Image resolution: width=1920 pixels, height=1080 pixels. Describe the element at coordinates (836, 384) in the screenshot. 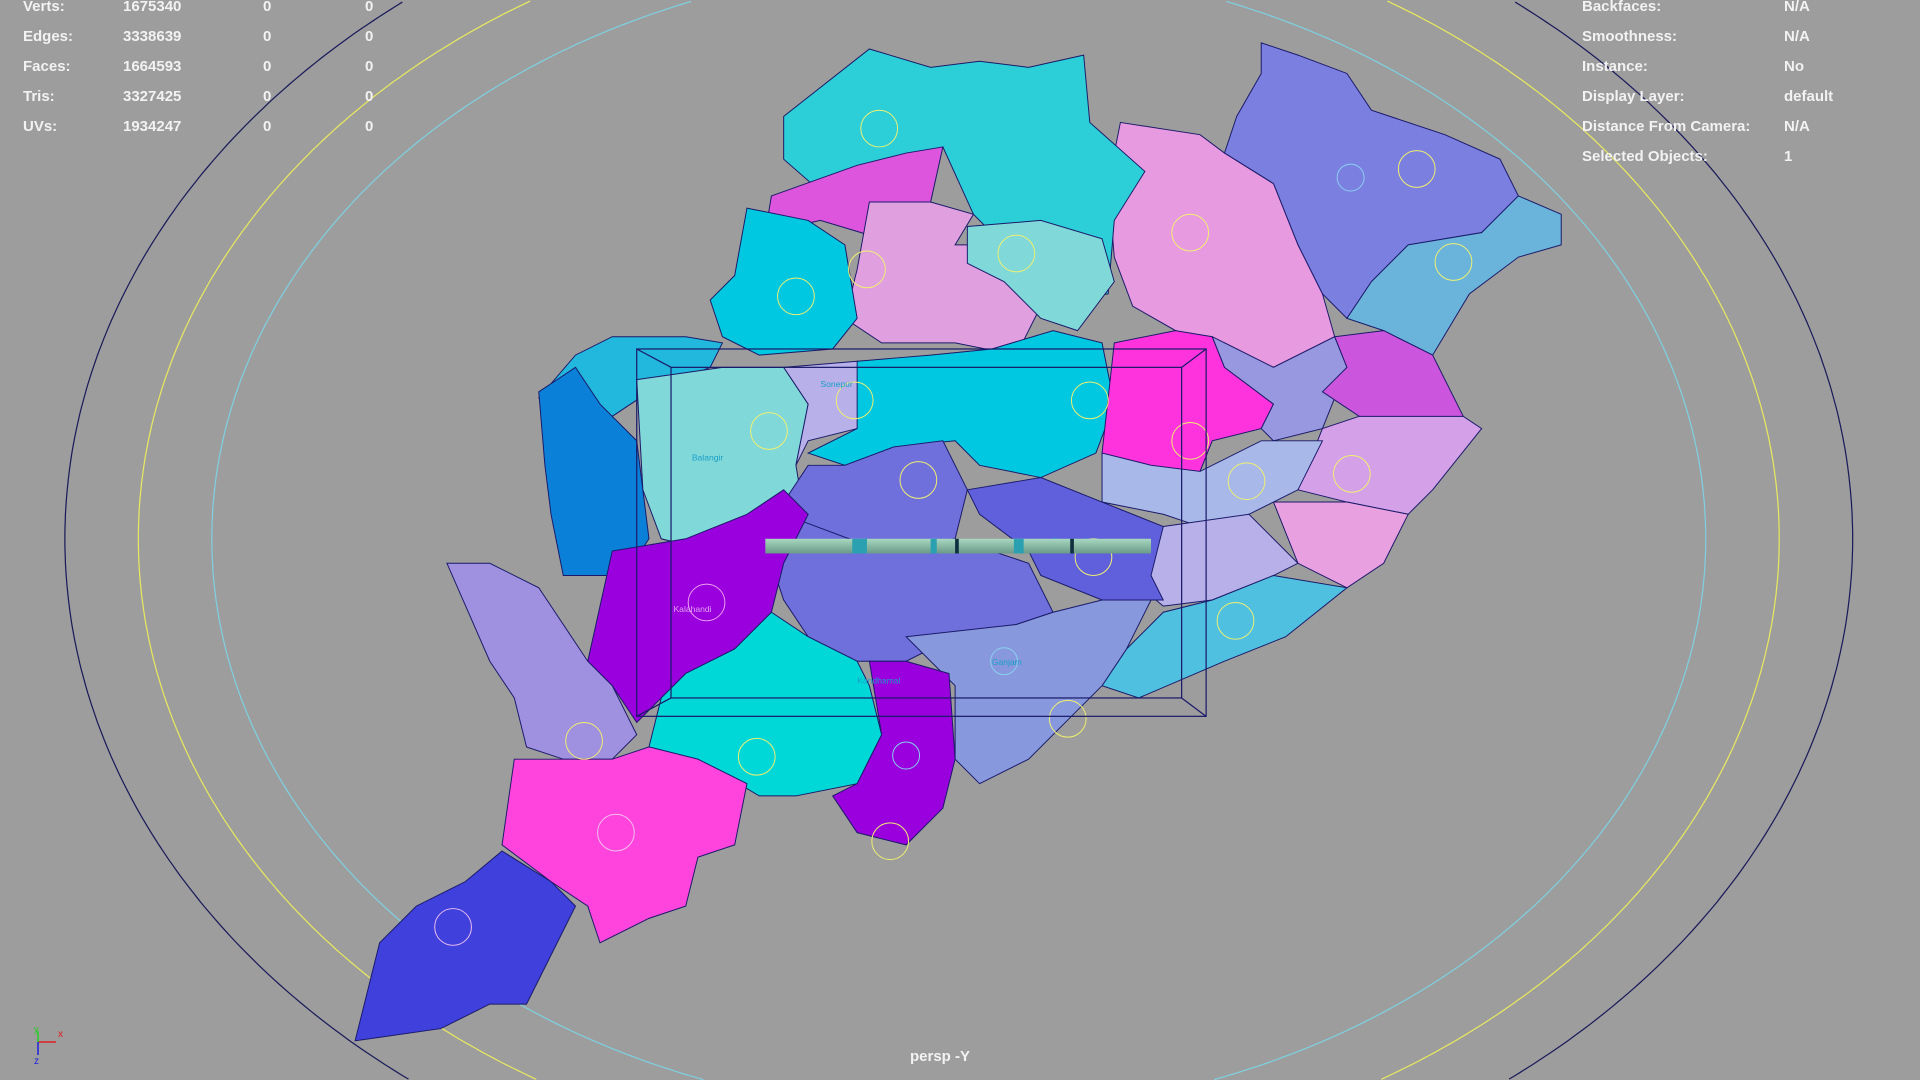

I see `label-sonepur: Sonepur` at that location.